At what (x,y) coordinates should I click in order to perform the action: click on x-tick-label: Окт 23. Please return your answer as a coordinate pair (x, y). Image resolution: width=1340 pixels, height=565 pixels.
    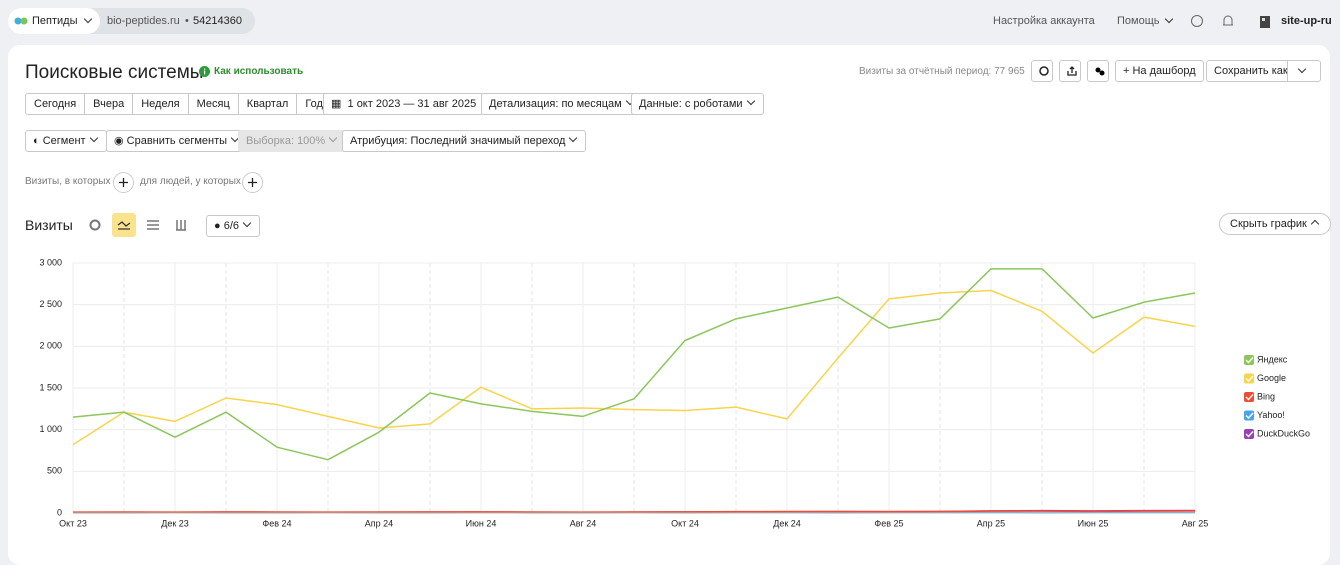
    Looking at the image, I should click on (73, 523).